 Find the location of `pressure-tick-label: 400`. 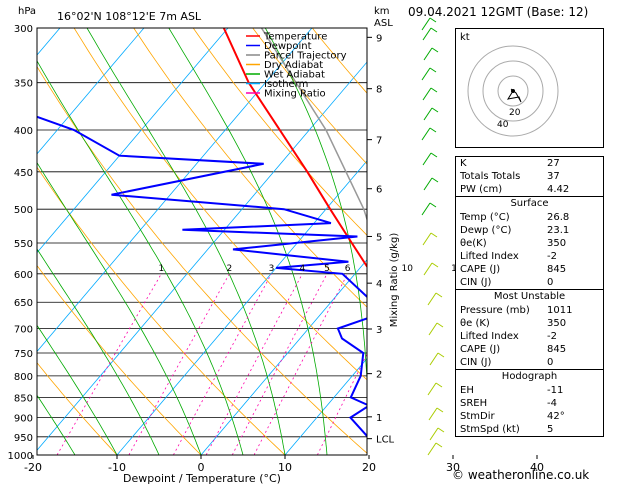

pressure-tick-label: 400 is located at coordinates (23, 131).